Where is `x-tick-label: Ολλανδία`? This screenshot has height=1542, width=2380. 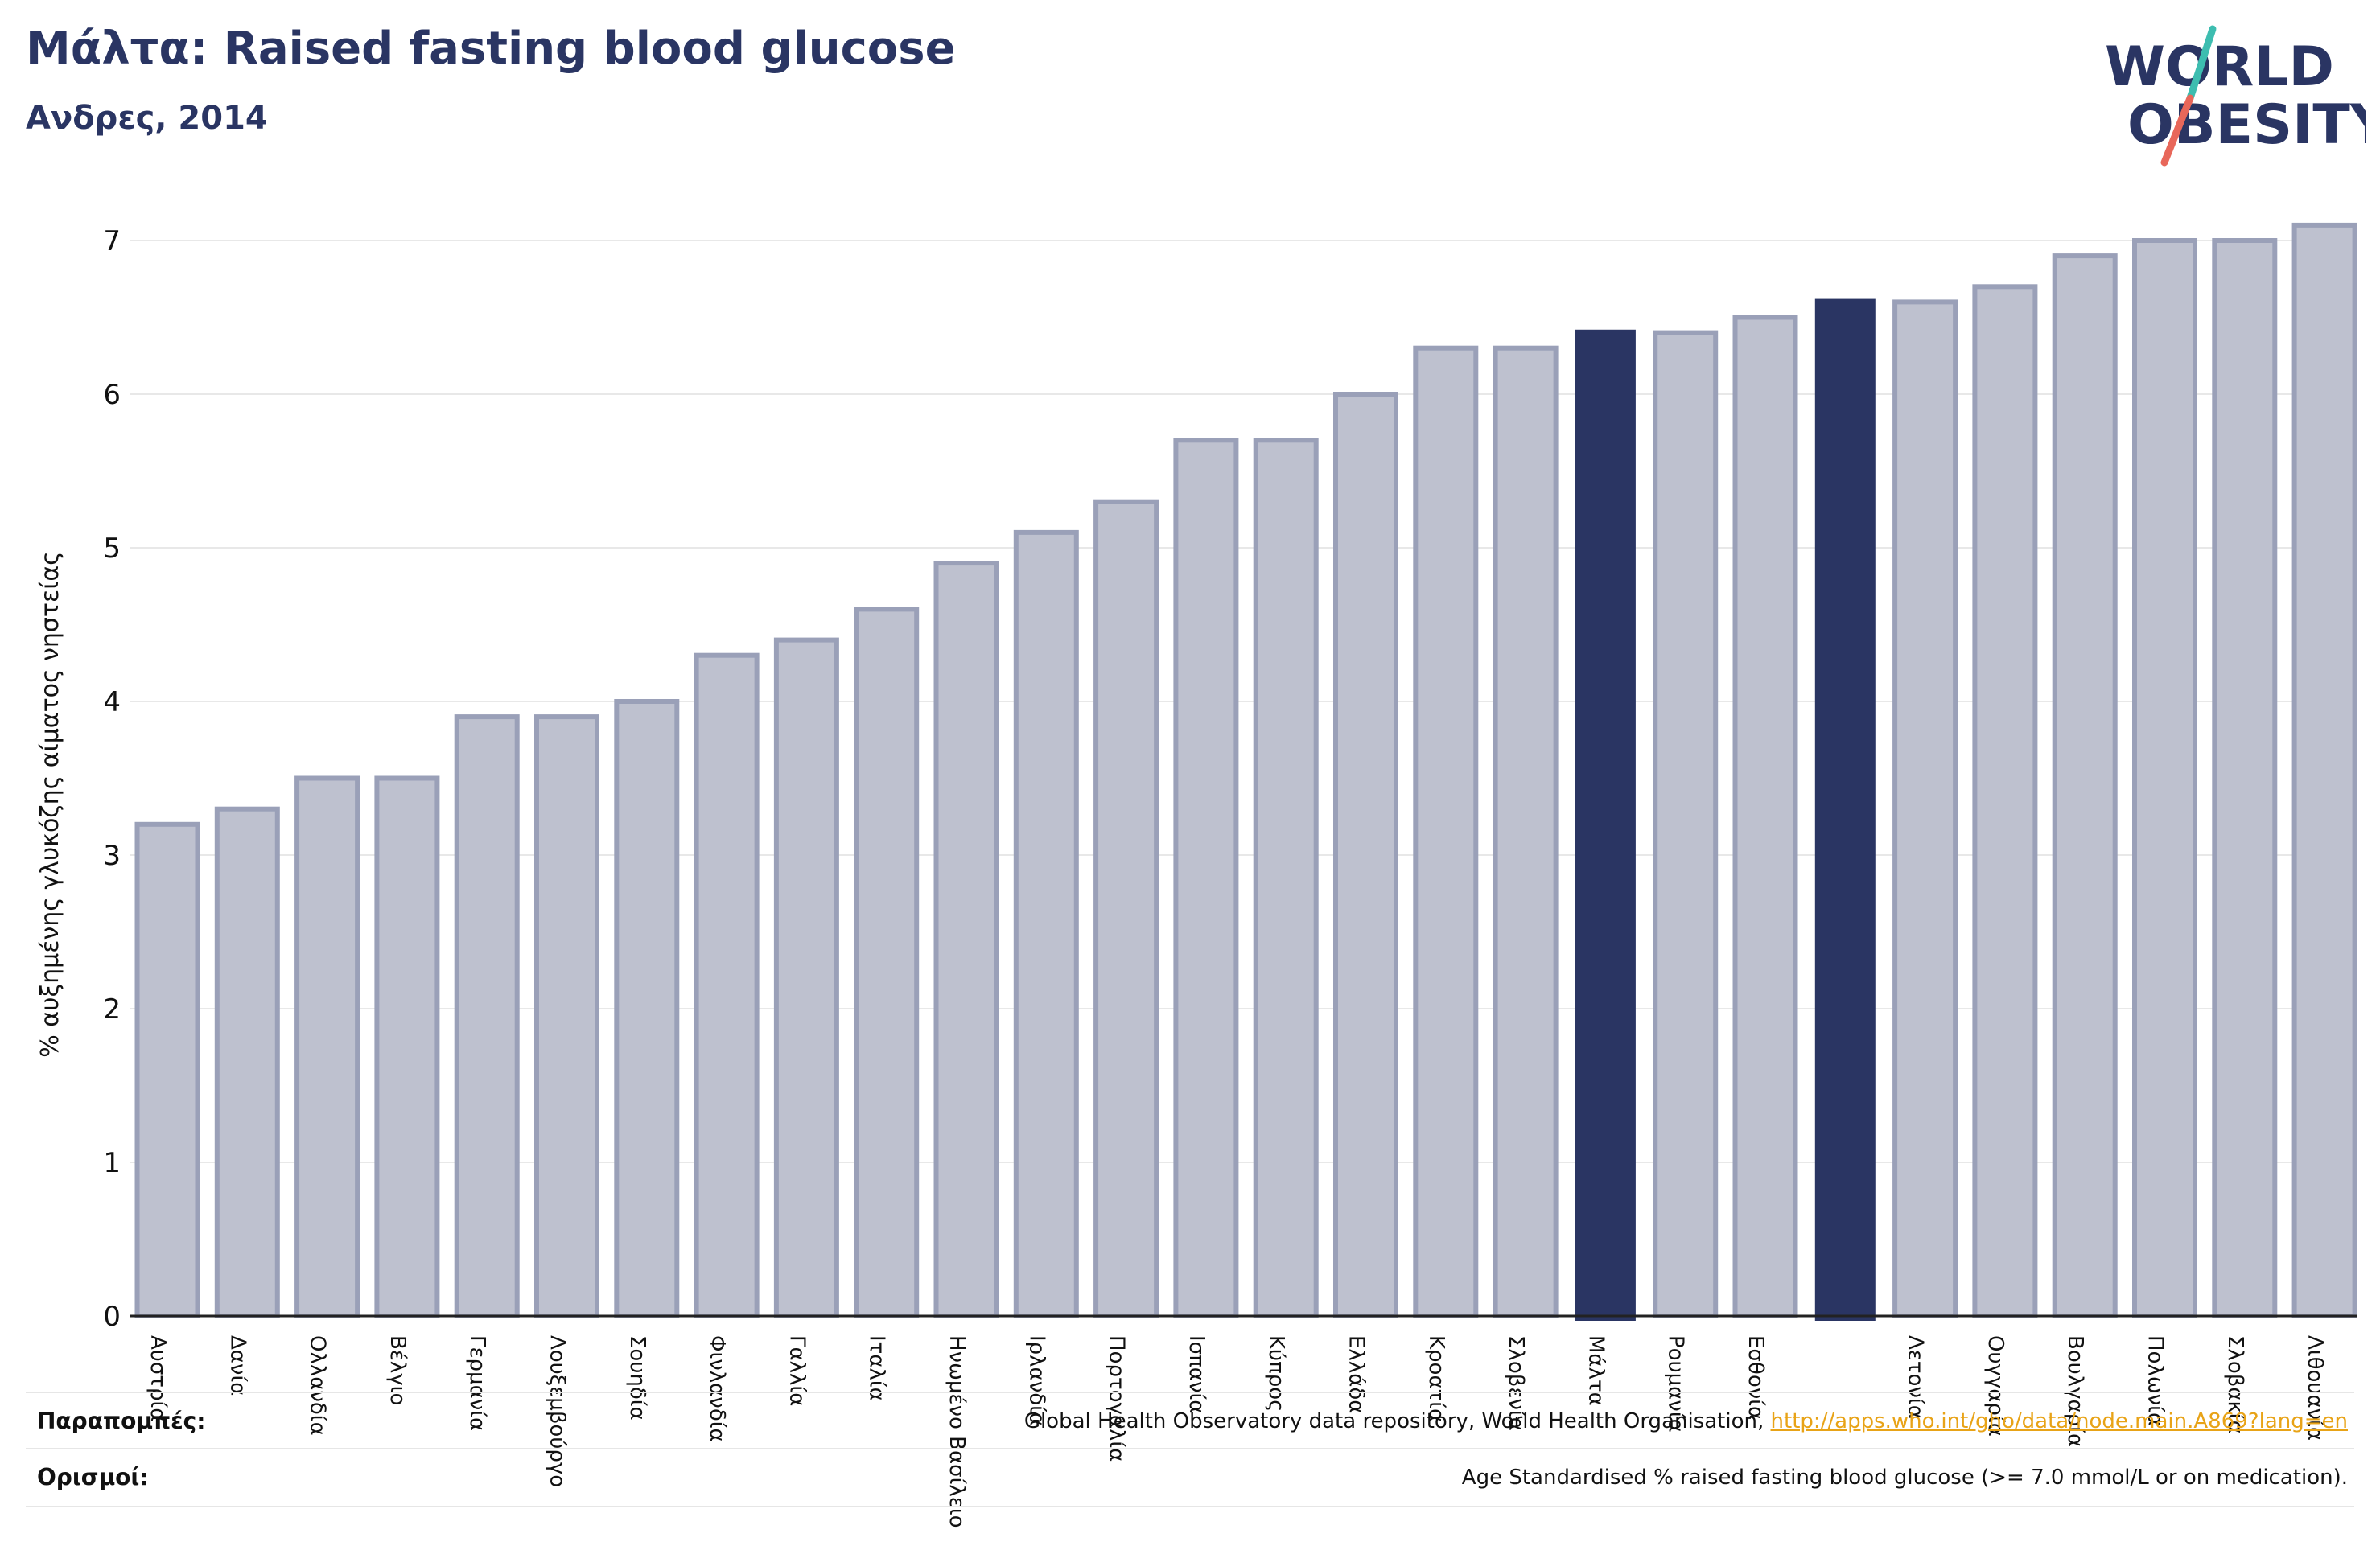 x-tick-label: Ολλανδία is located at coordinates (318, 1385).